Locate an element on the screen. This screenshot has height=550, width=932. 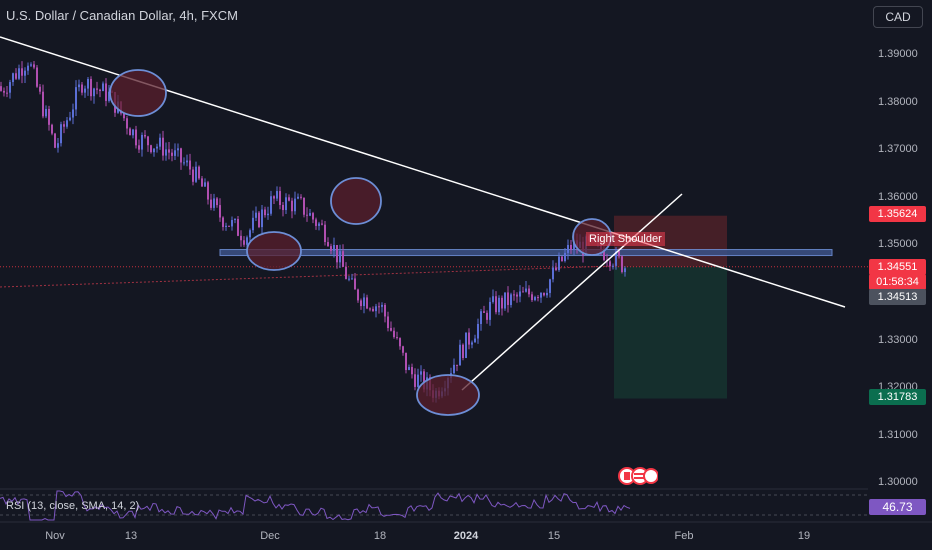
last-price-tag: 1.34551 is located at coordinates (897, 267).